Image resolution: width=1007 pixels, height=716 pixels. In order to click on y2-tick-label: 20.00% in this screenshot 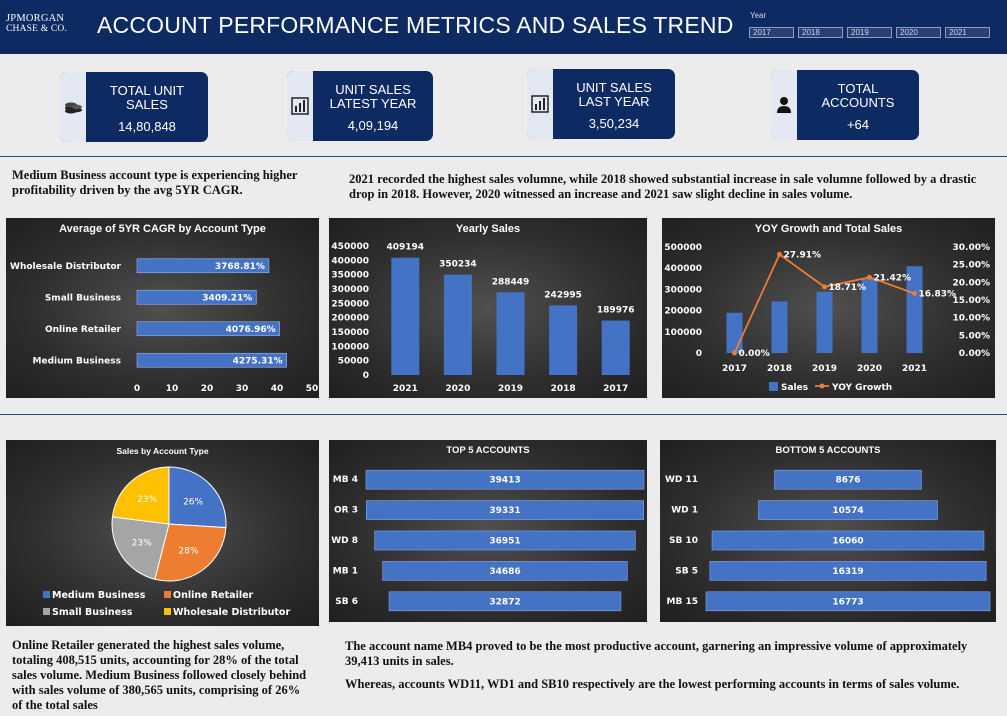, I will do `click(972, 283)`.